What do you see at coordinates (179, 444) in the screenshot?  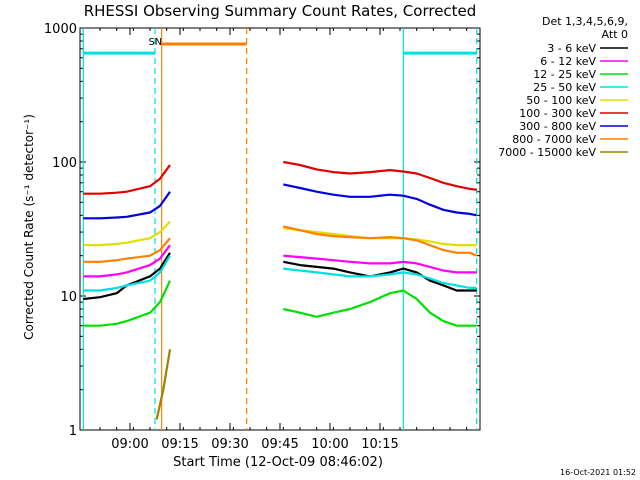 I see `x-tick-label: 09:15` at bounding box center [179, 444].